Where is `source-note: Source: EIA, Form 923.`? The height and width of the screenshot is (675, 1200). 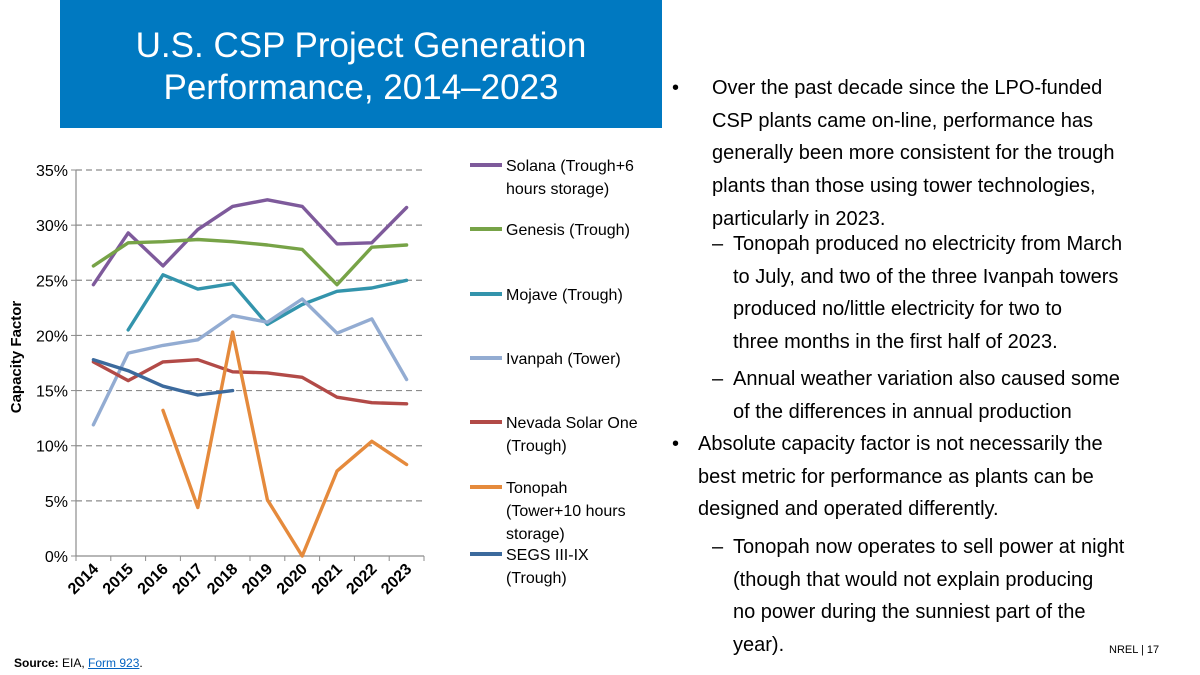 source-note: Source: EIA, Form 923. is located at coordinates (78, 663).